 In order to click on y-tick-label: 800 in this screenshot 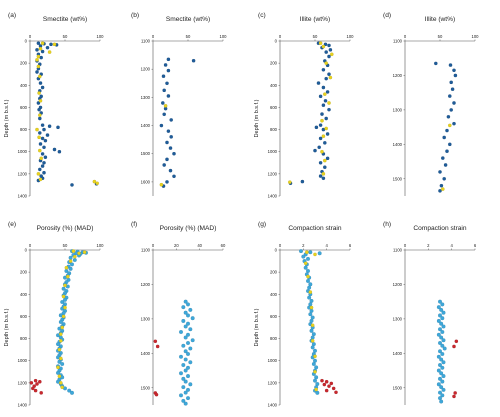, I will do `click(274, 129)`.